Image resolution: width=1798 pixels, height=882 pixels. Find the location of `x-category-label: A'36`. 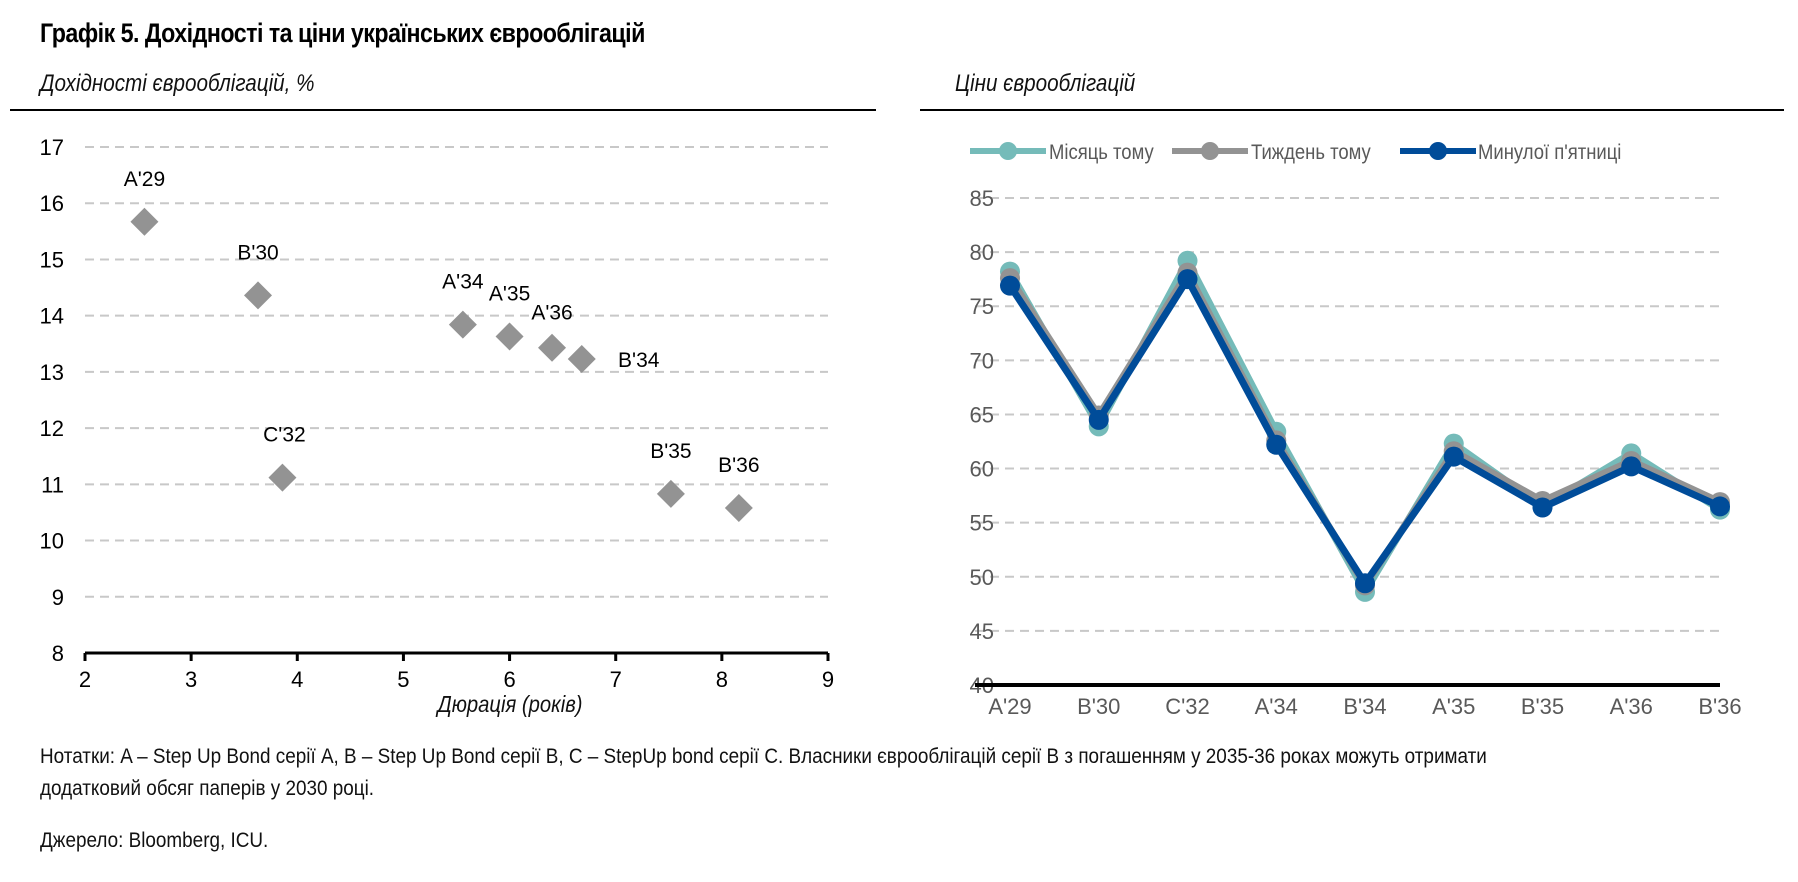

x-category-label: A'36 is located at coordinates (1631, 706).